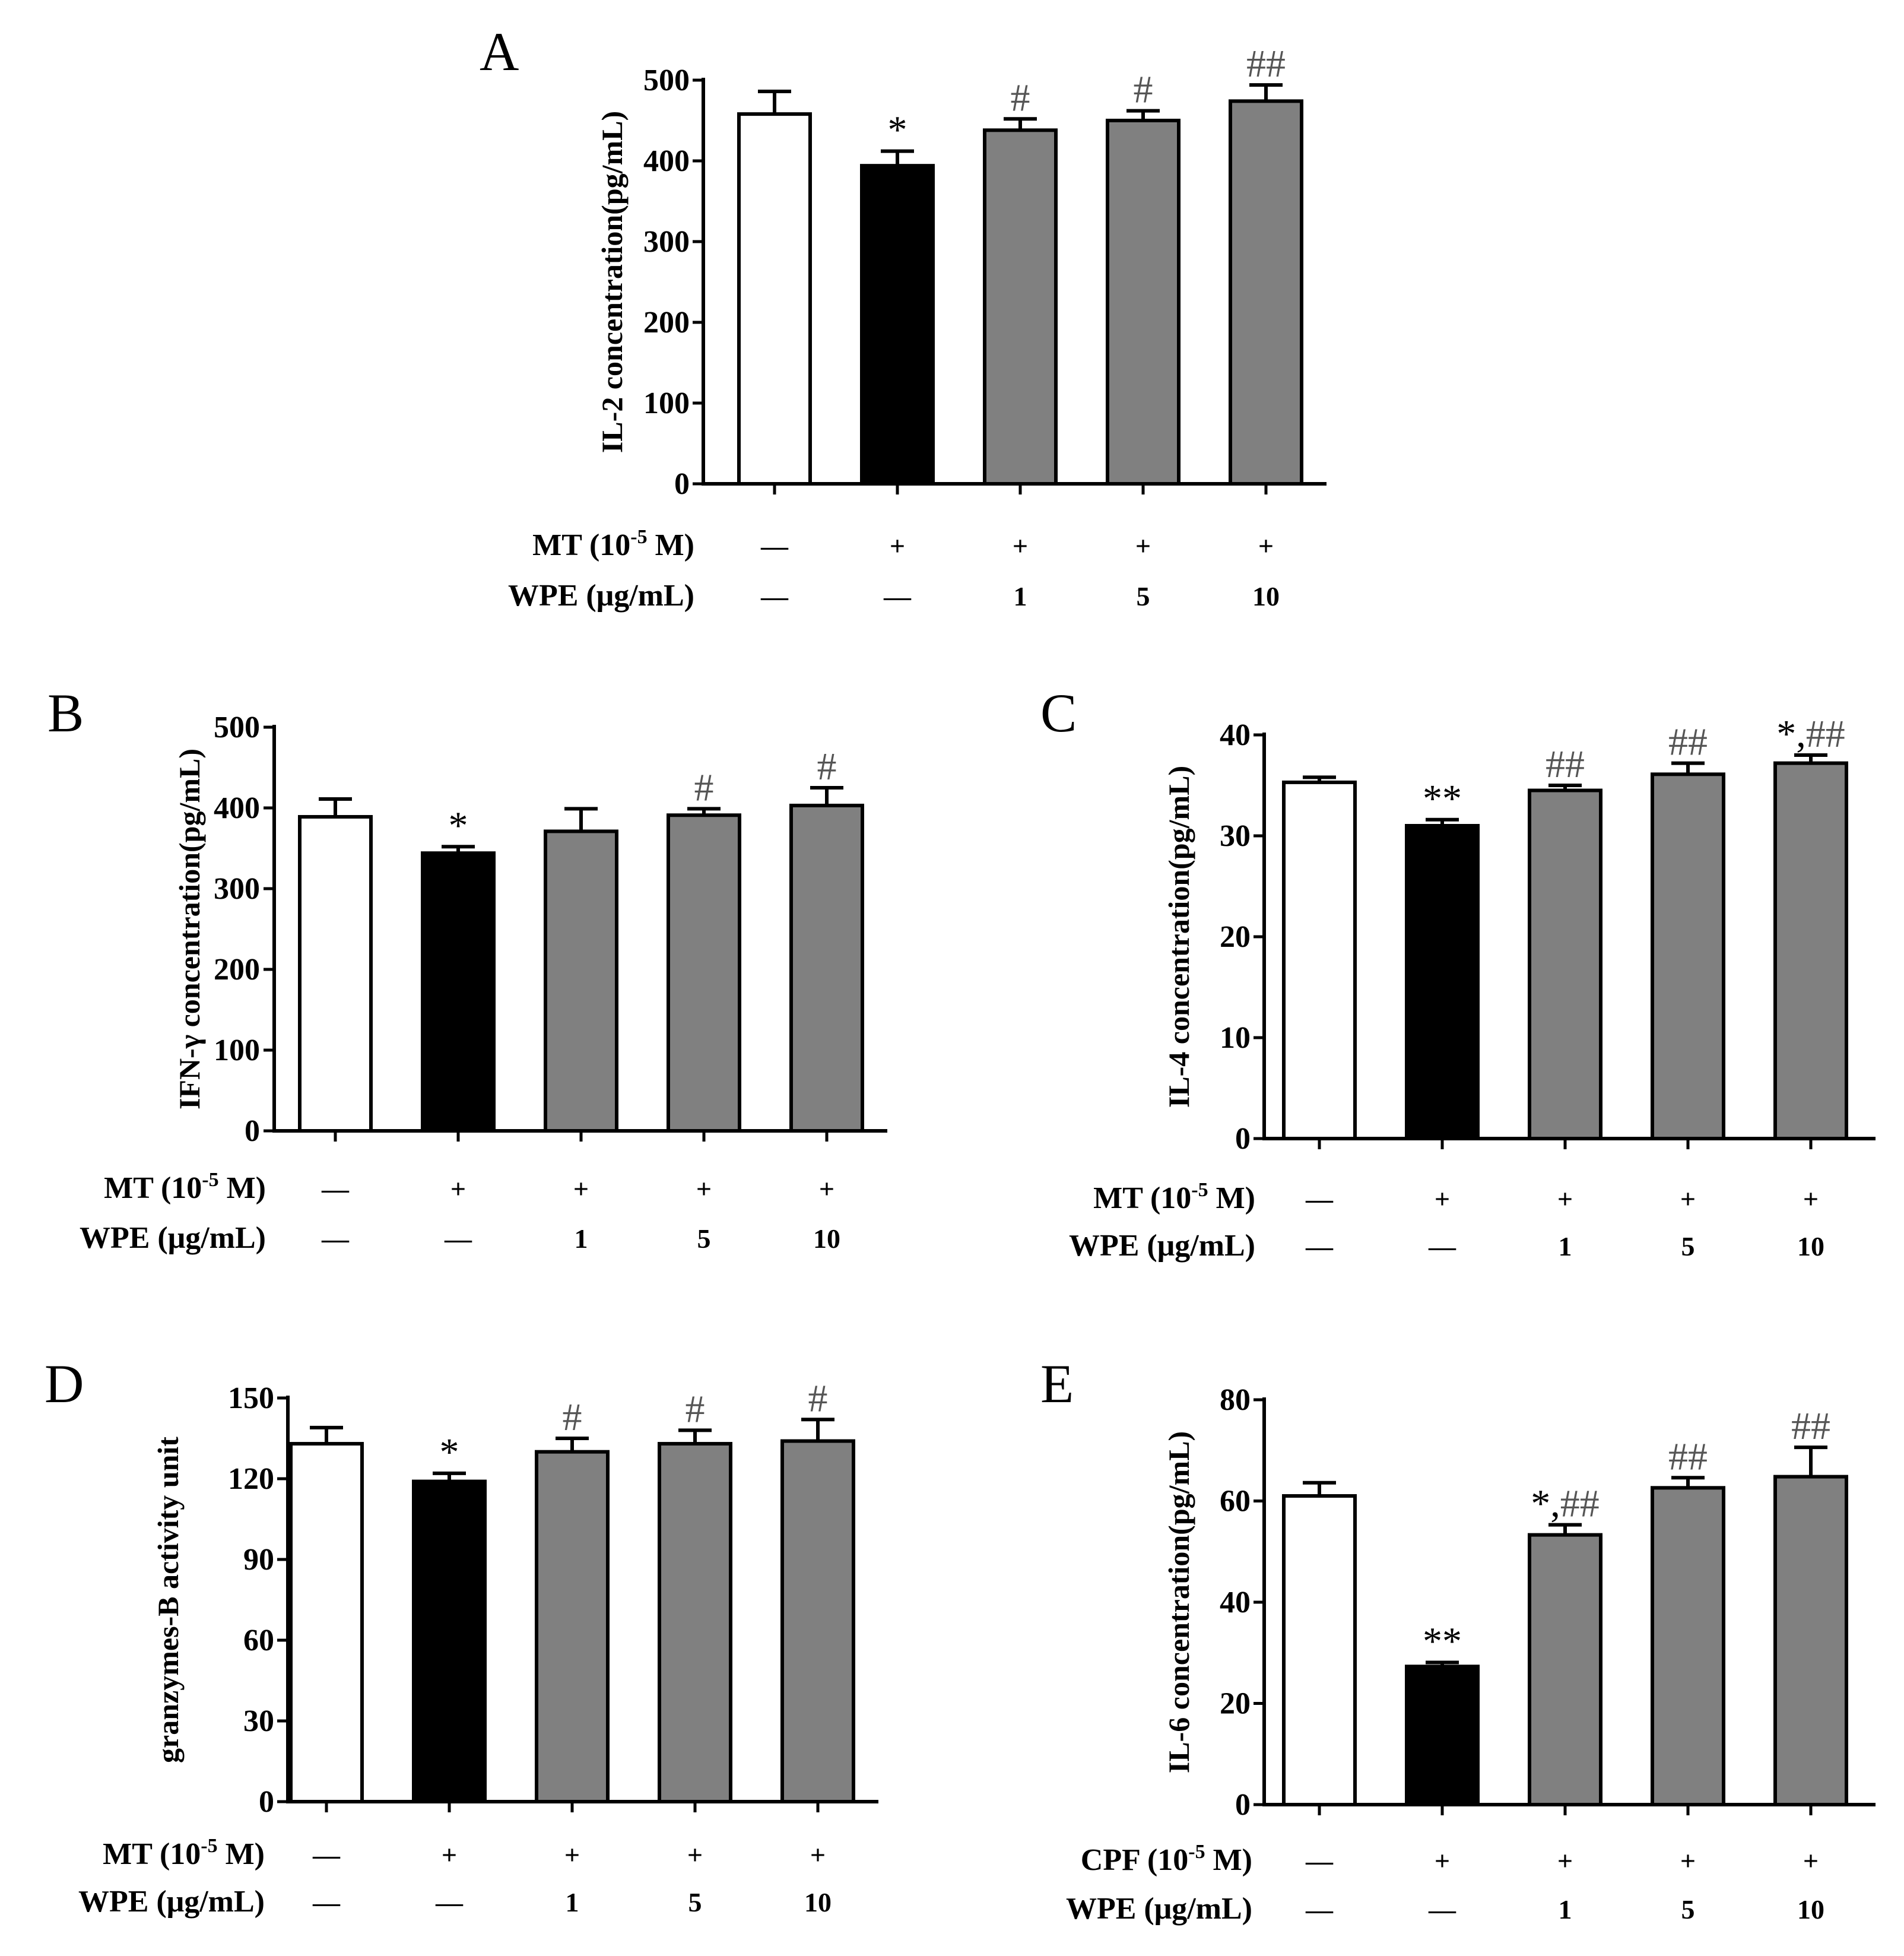  Describe the element at coordinates (1235, 937) in the screenshot. I see `y-tick-label: 20` at that location.